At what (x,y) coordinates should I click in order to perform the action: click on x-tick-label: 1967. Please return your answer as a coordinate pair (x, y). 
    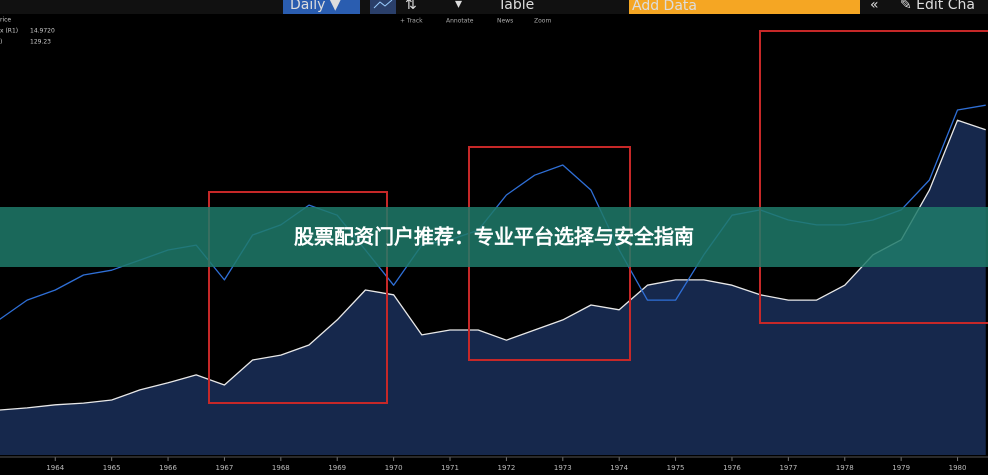
    Looking at the image, I should click on (225, 468).